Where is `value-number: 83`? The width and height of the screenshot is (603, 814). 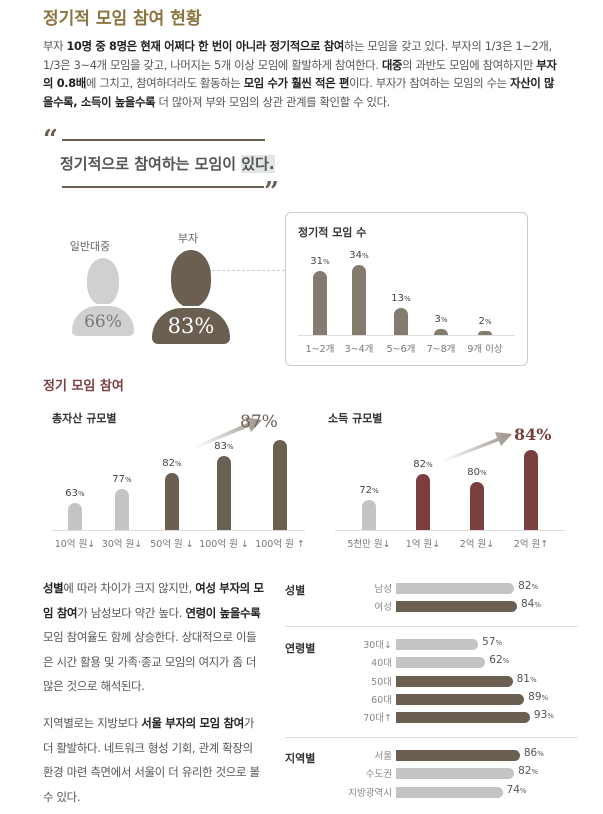
value-number: 83 is located at coordinates (221, 446).